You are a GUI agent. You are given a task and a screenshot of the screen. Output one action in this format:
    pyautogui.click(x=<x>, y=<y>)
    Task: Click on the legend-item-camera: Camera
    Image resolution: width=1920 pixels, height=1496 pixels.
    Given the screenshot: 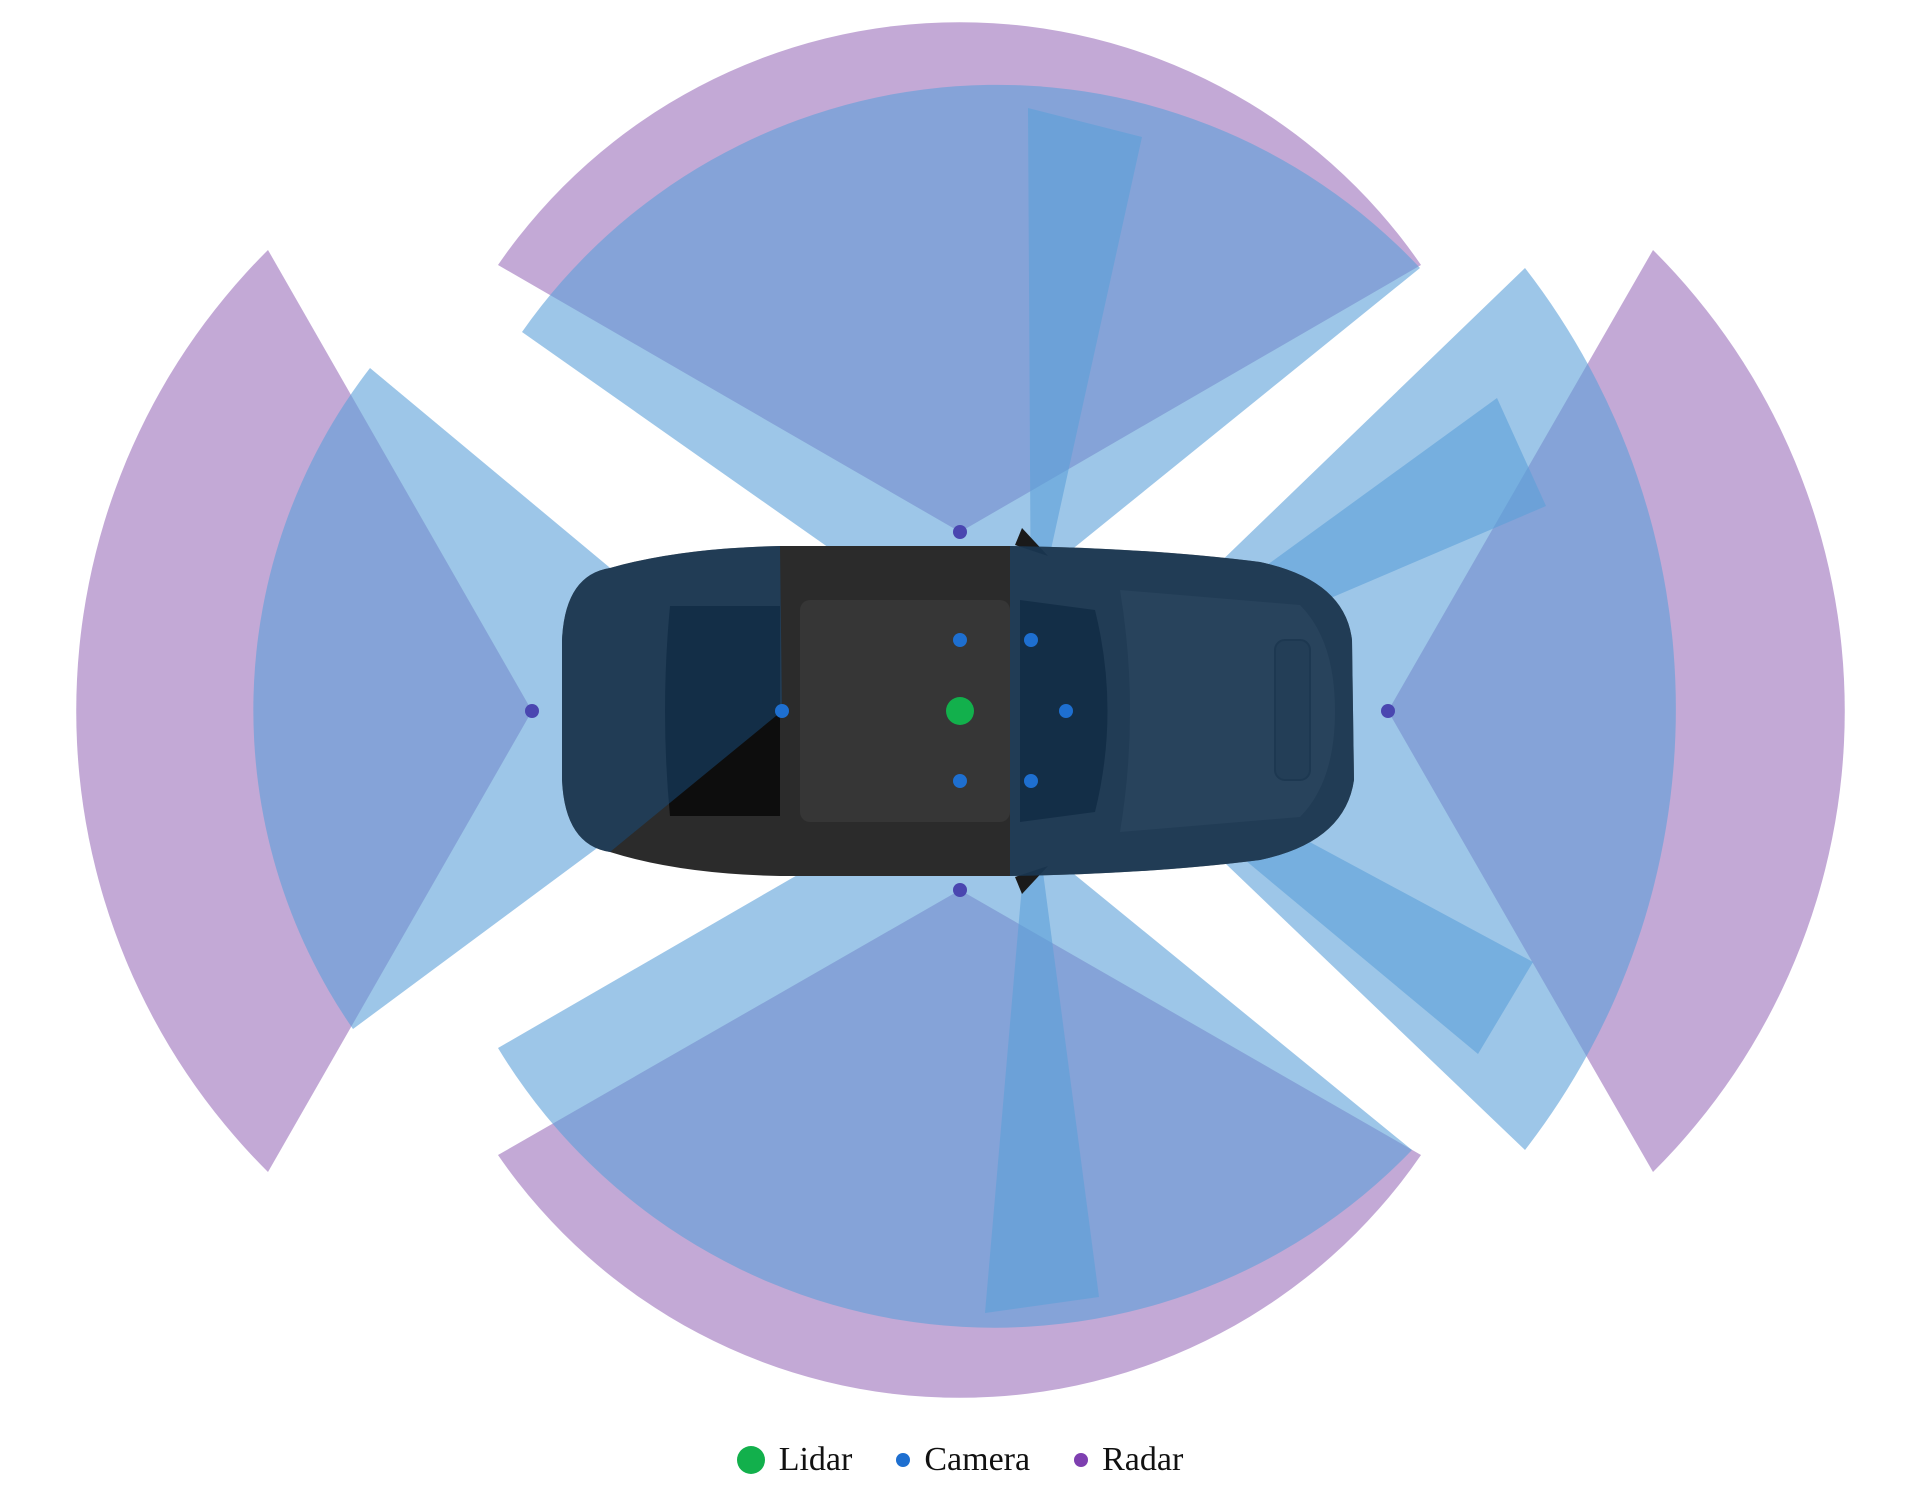 What is the action you would take?
    pyautogui.click(x=963, y=1460)
    